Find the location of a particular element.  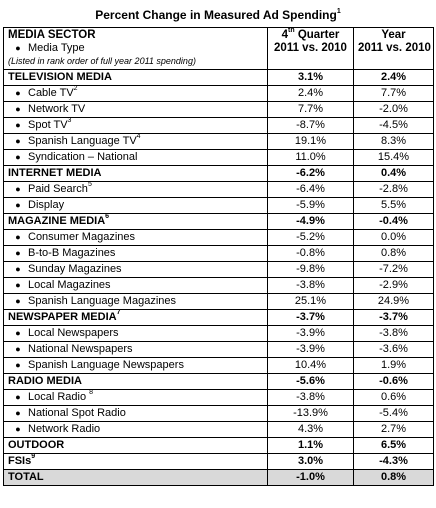

row-label-cell: ● Network Radio is located at coordinates (135, 429).